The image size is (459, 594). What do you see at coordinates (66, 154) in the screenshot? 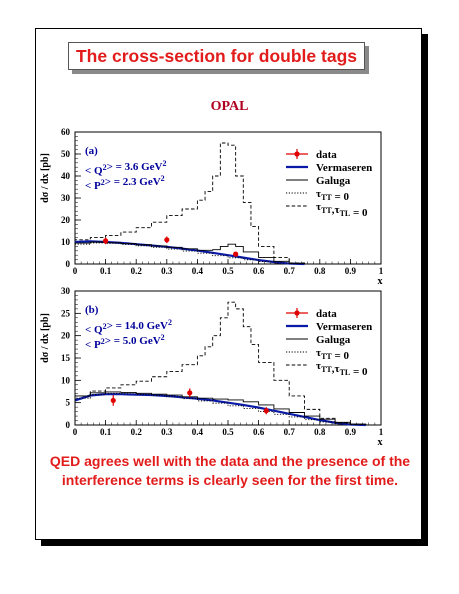
I see `y-tick-label: 50` at bounding box center [66, 154].